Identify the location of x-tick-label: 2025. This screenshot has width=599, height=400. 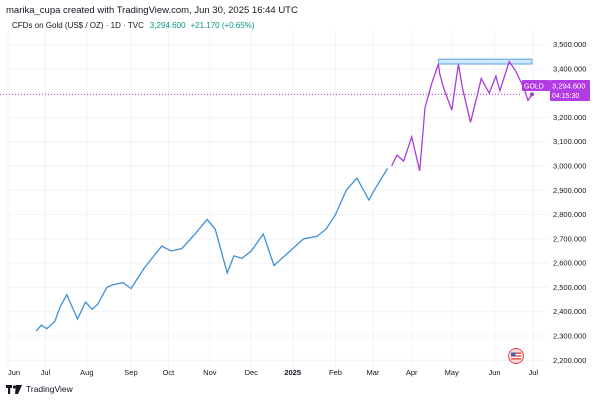
(292, 372).